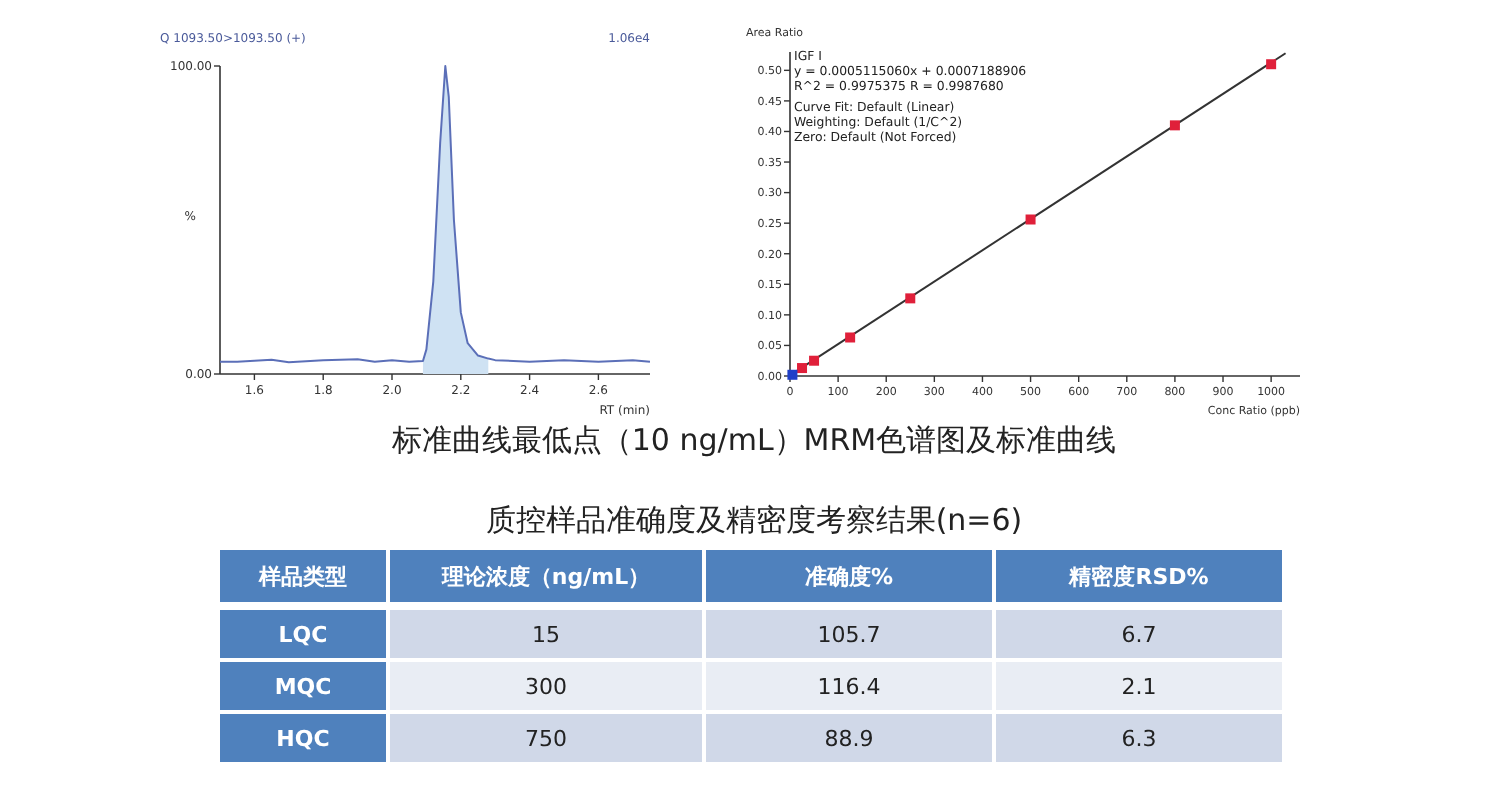 Image resolution: width=1508 pixels, height=786 pixels. Describe the element at coordinates (302, 577) in the screenshot. I see `text: 样品类型` at that location.